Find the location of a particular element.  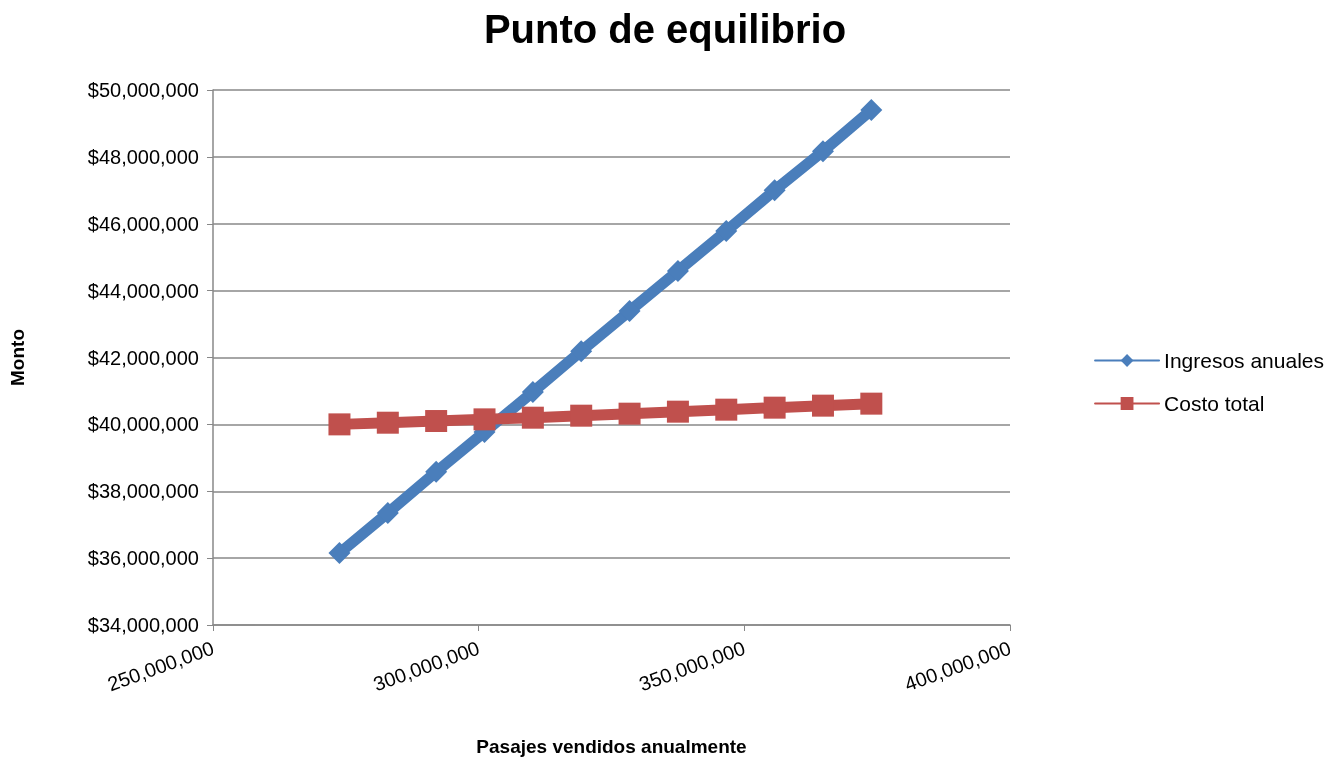

y-tick-label: $46,000,000 is located at coordinates (143, 223).